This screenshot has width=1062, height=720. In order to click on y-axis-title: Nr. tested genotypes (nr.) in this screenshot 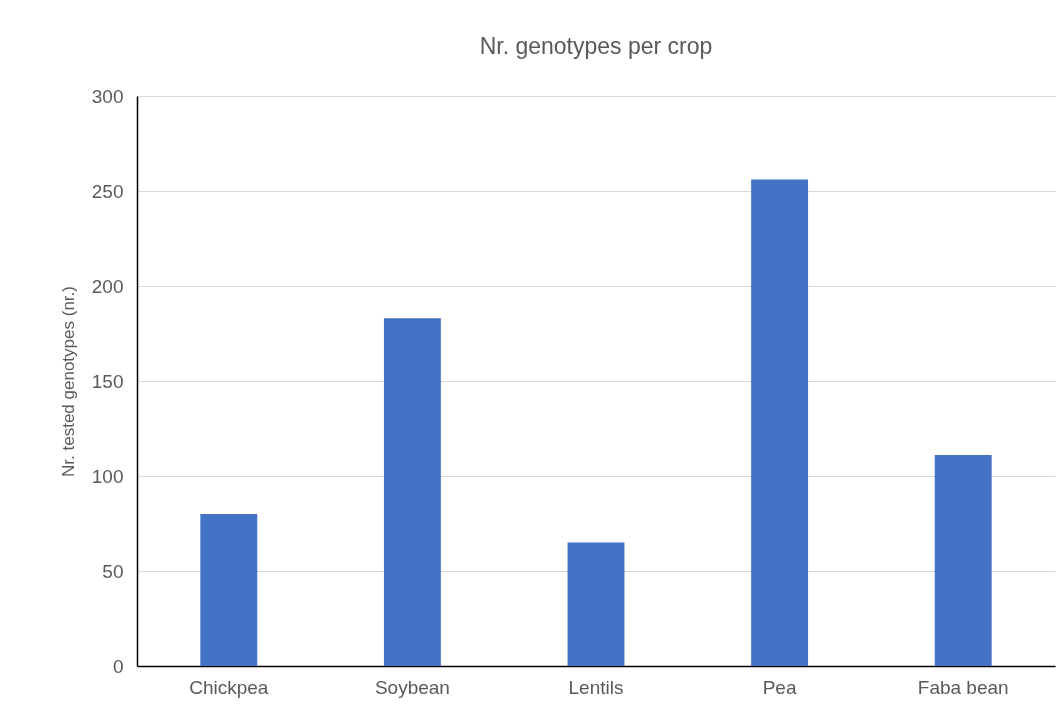, I will do `click(68, 381)`.